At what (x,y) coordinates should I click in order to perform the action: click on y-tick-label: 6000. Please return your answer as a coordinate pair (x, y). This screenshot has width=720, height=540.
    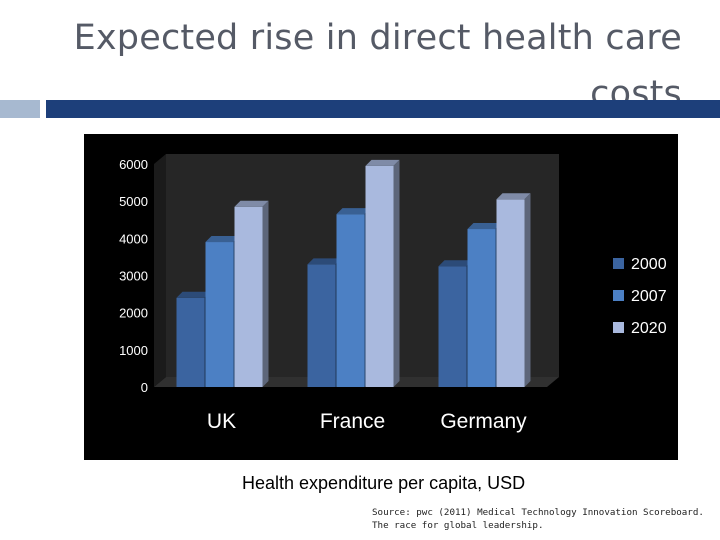
    Looking at the image, I should click on (133, 164).